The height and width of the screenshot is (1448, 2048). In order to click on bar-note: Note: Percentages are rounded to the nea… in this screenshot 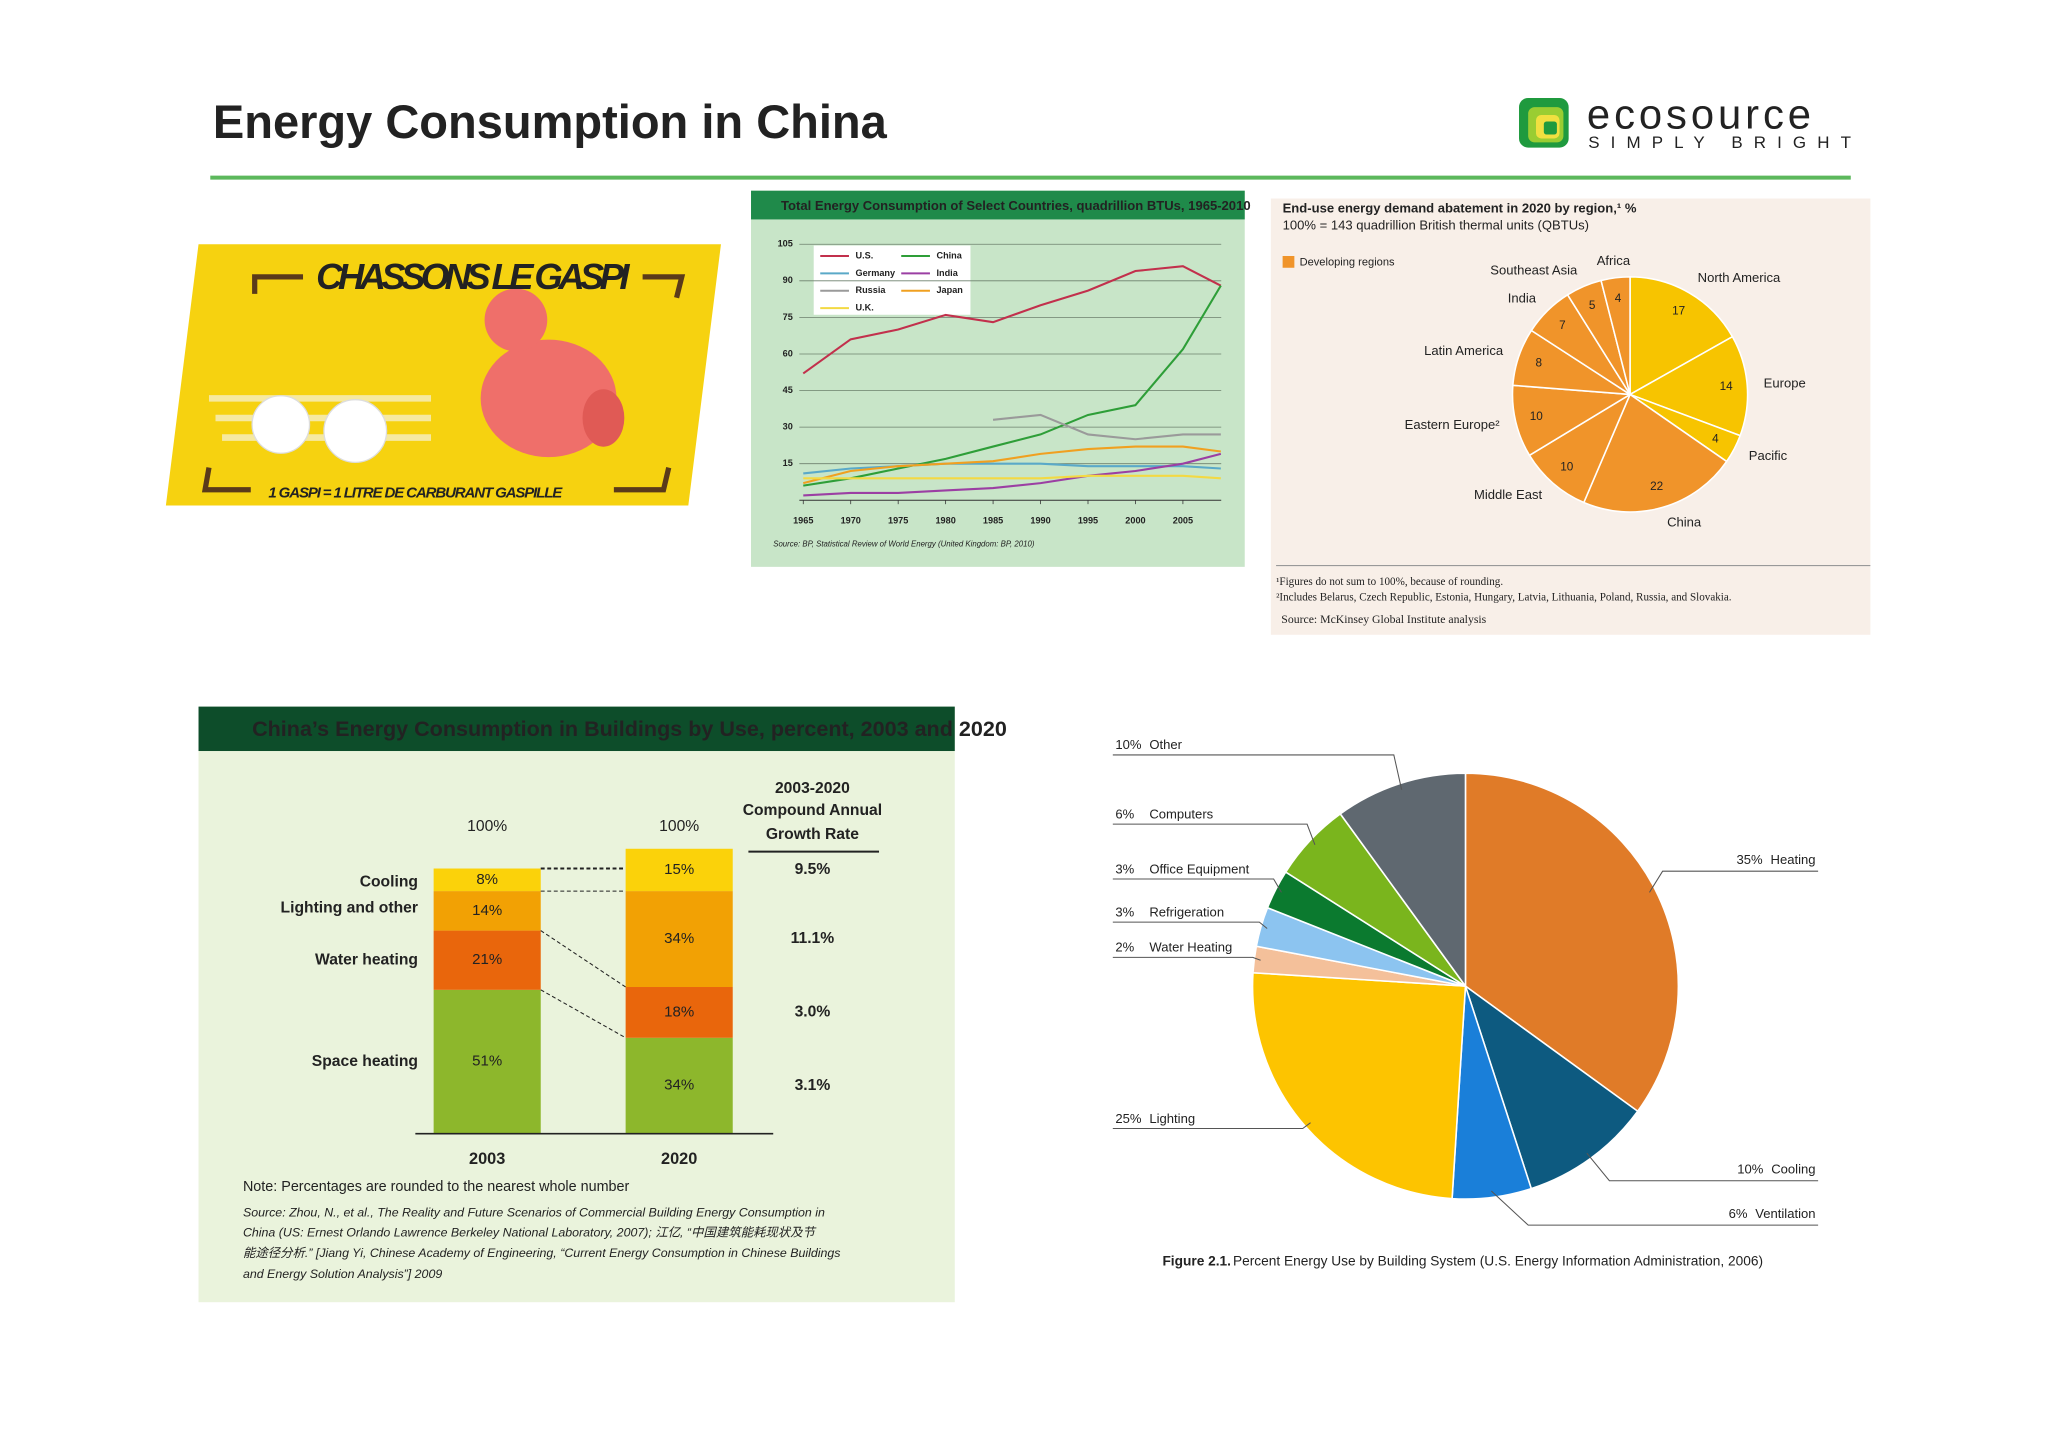, I will do `click(436, 1187)`.